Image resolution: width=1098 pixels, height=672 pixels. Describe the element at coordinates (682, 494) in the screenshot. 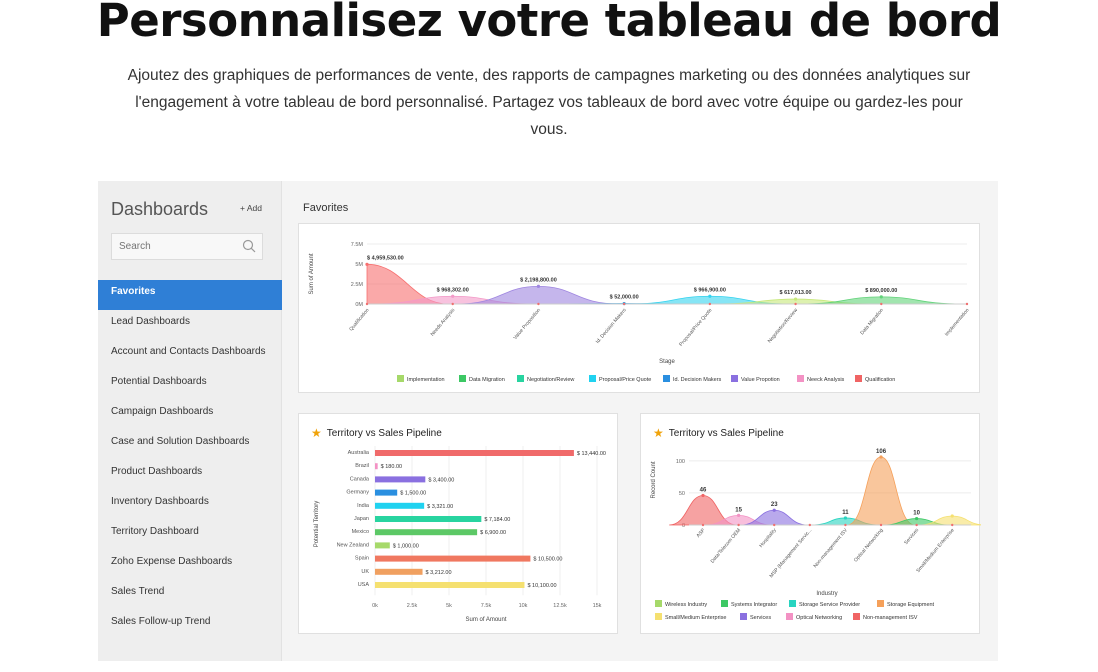

I see `y-tick-label: 50` at that location.